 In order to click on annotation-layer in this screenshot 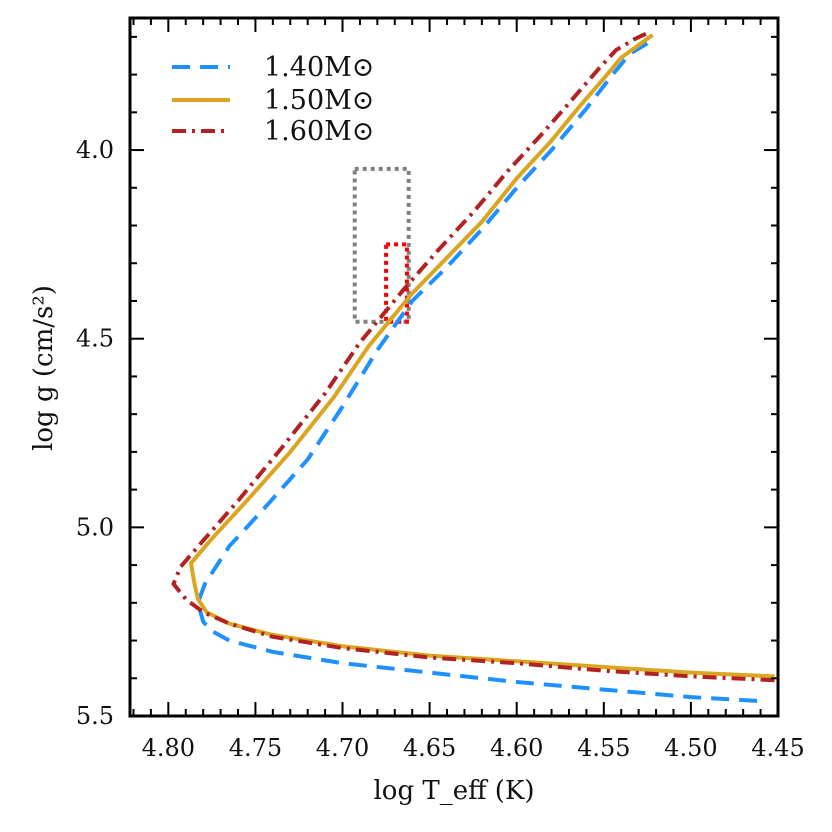, I will do `click(381, 245)`.